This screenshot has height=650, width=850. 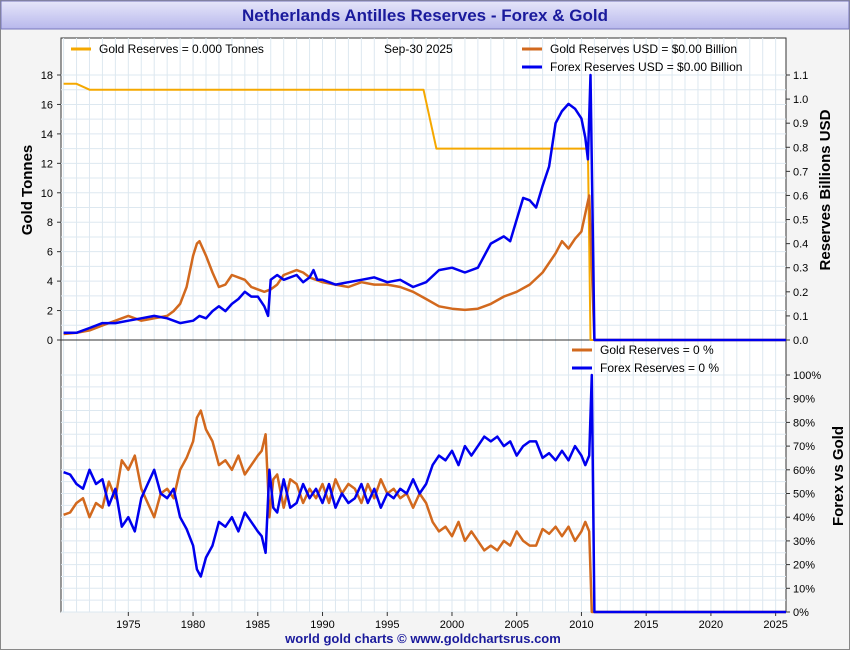 What do you see at coordinates (128, 625) in the screenshot?
I see `x-tick-label: 1975` at bounding box center [128, 625].